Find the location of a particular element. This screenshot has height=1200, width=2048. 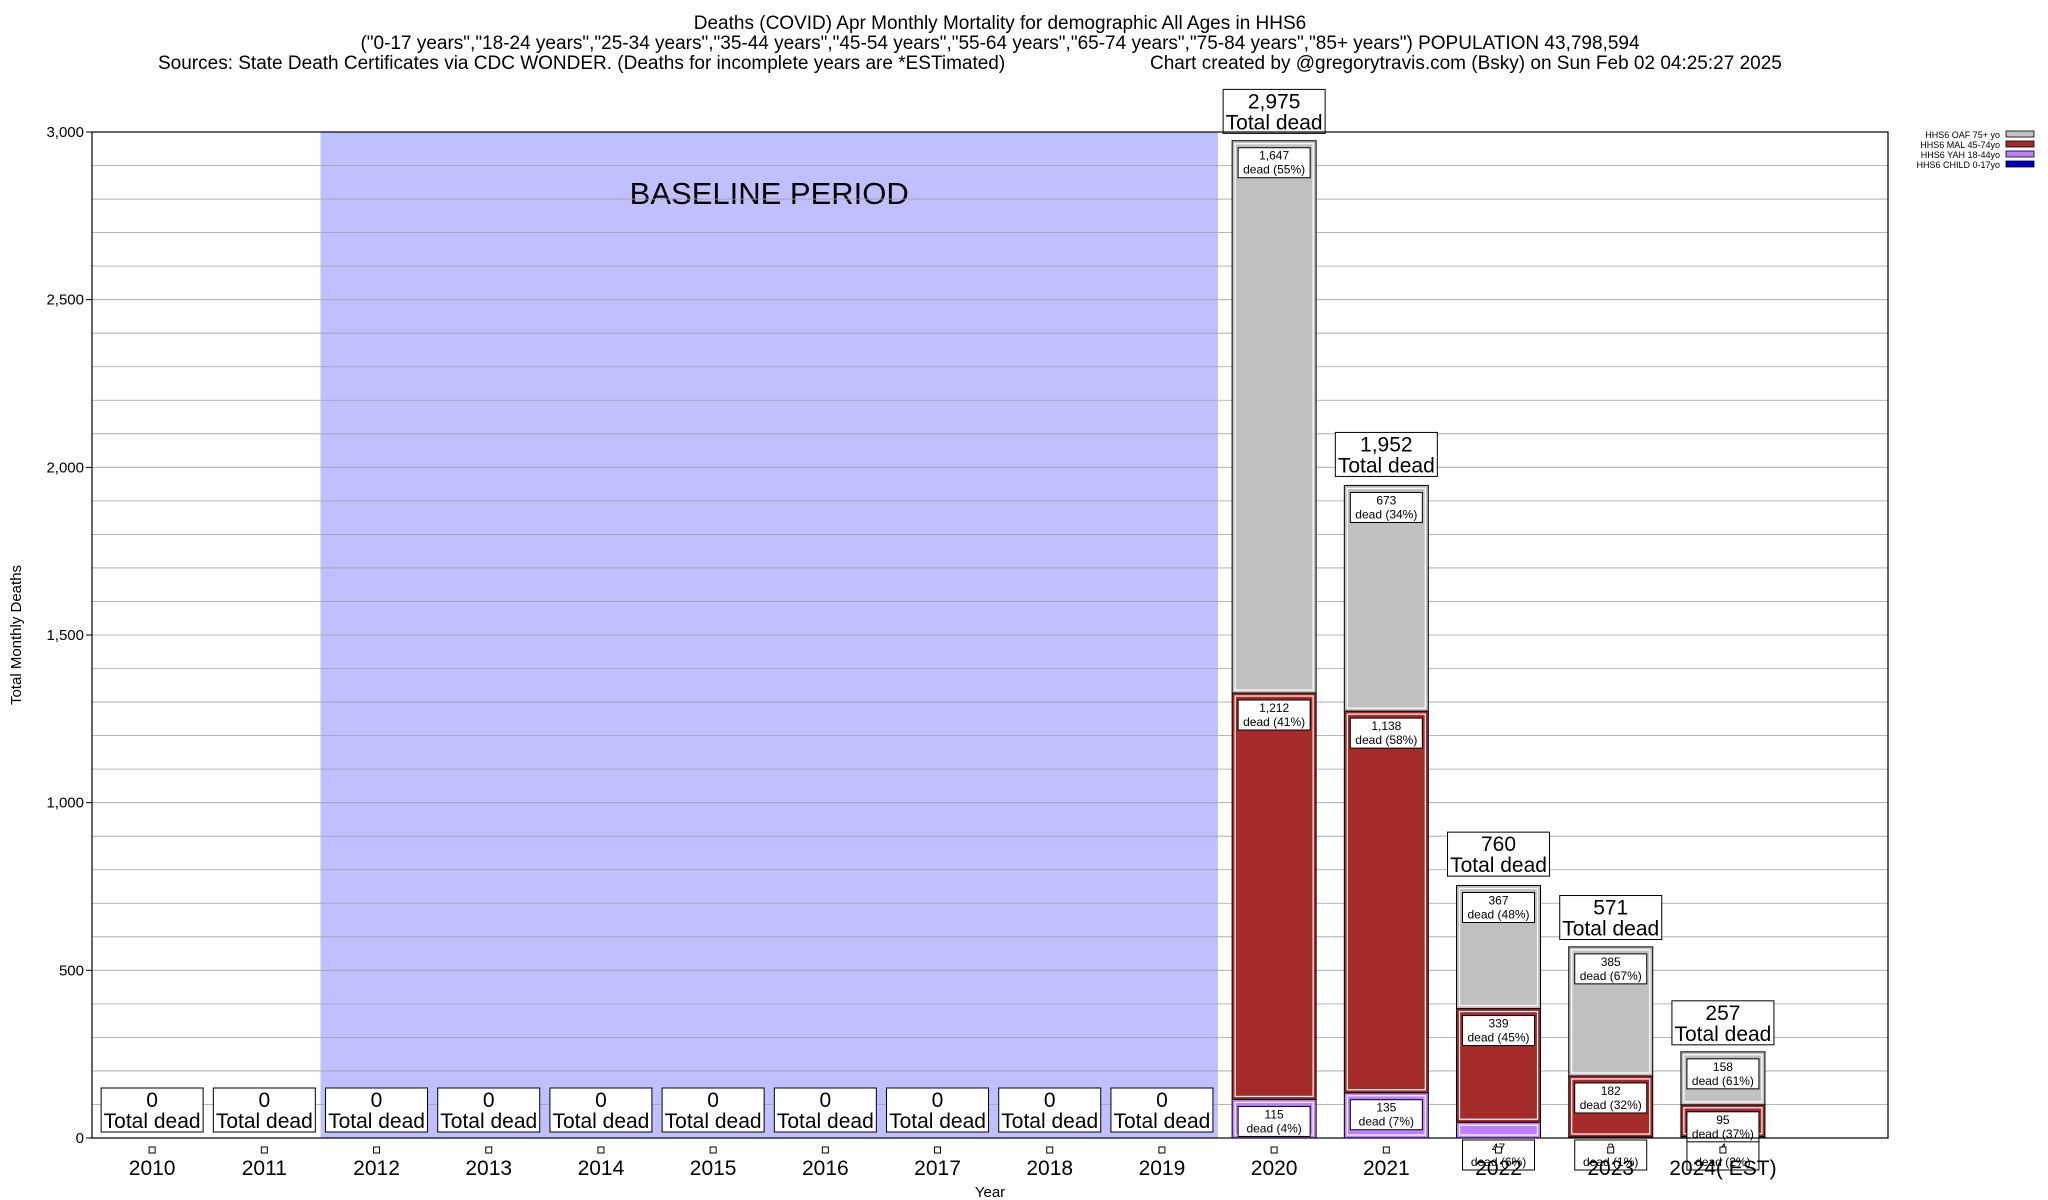

segment-value-label: 95 is located at coordinates (1723, 1120).